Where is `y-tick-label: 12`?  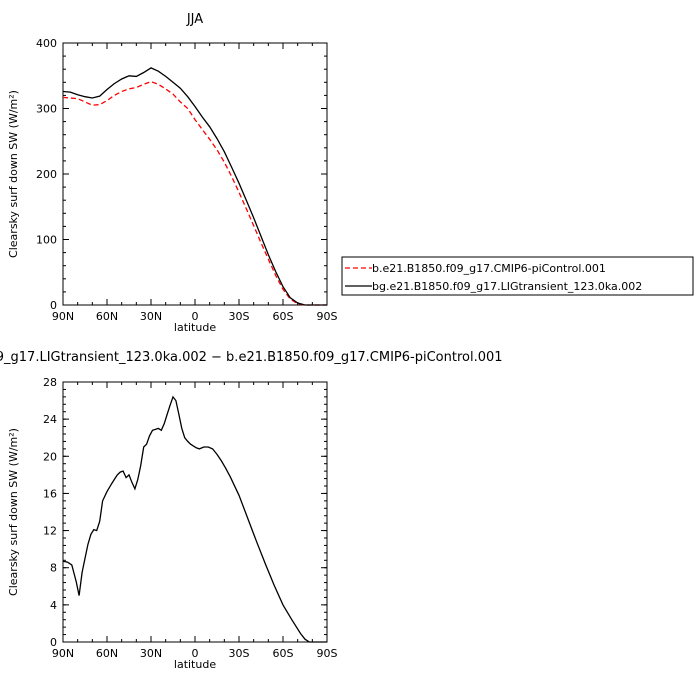
y-tick-label: 12 is located at coordinates (50, 531).